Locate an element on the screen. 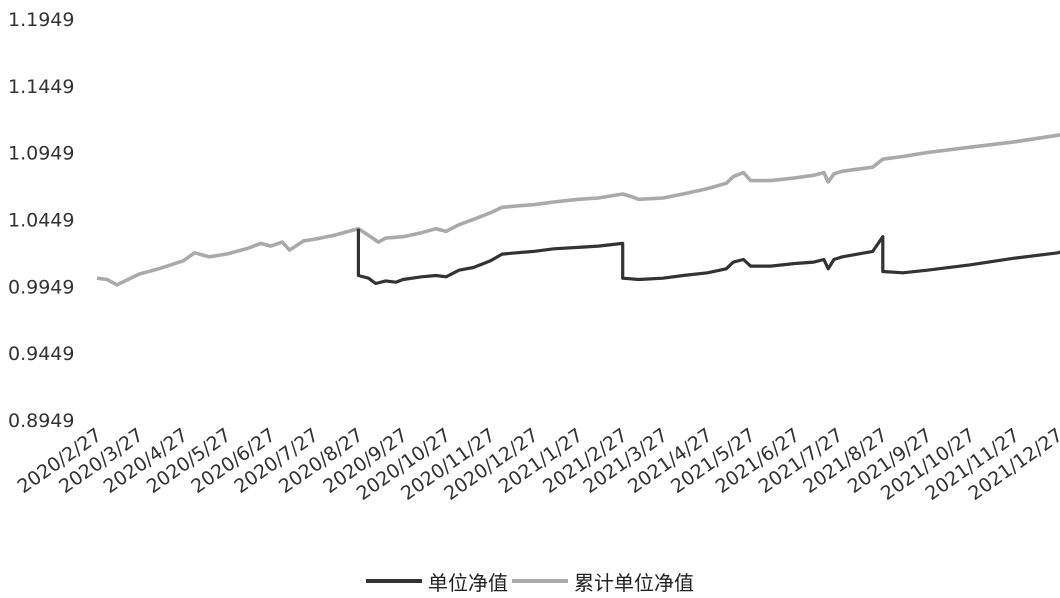 The height and width of the screenshot is (598, 1060). y-tick-label: 1.0949 is located at coordinates (41, 154).